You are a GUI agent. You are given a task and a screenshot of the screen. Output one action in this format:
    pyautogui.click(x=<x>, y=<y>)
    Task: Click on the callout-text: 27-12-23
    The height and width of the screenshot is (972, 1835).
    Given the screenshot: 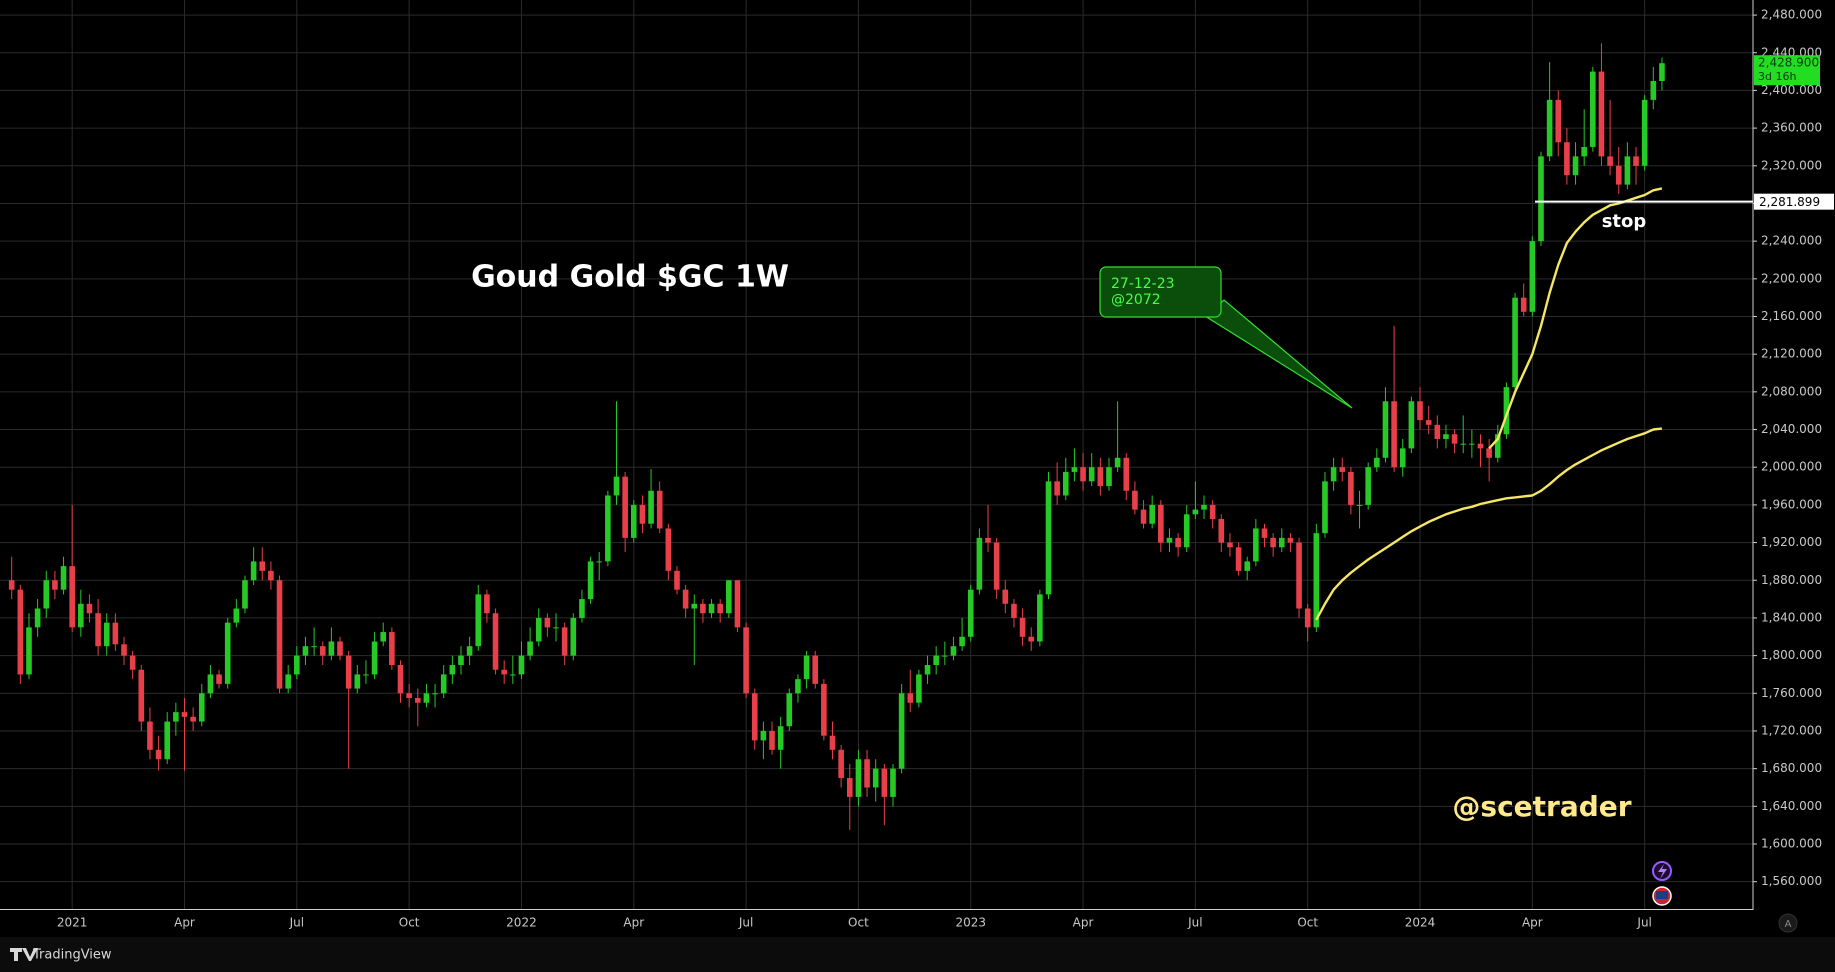 What is the action you would take?
    pyautogui.click(x=1143, y=284)
    